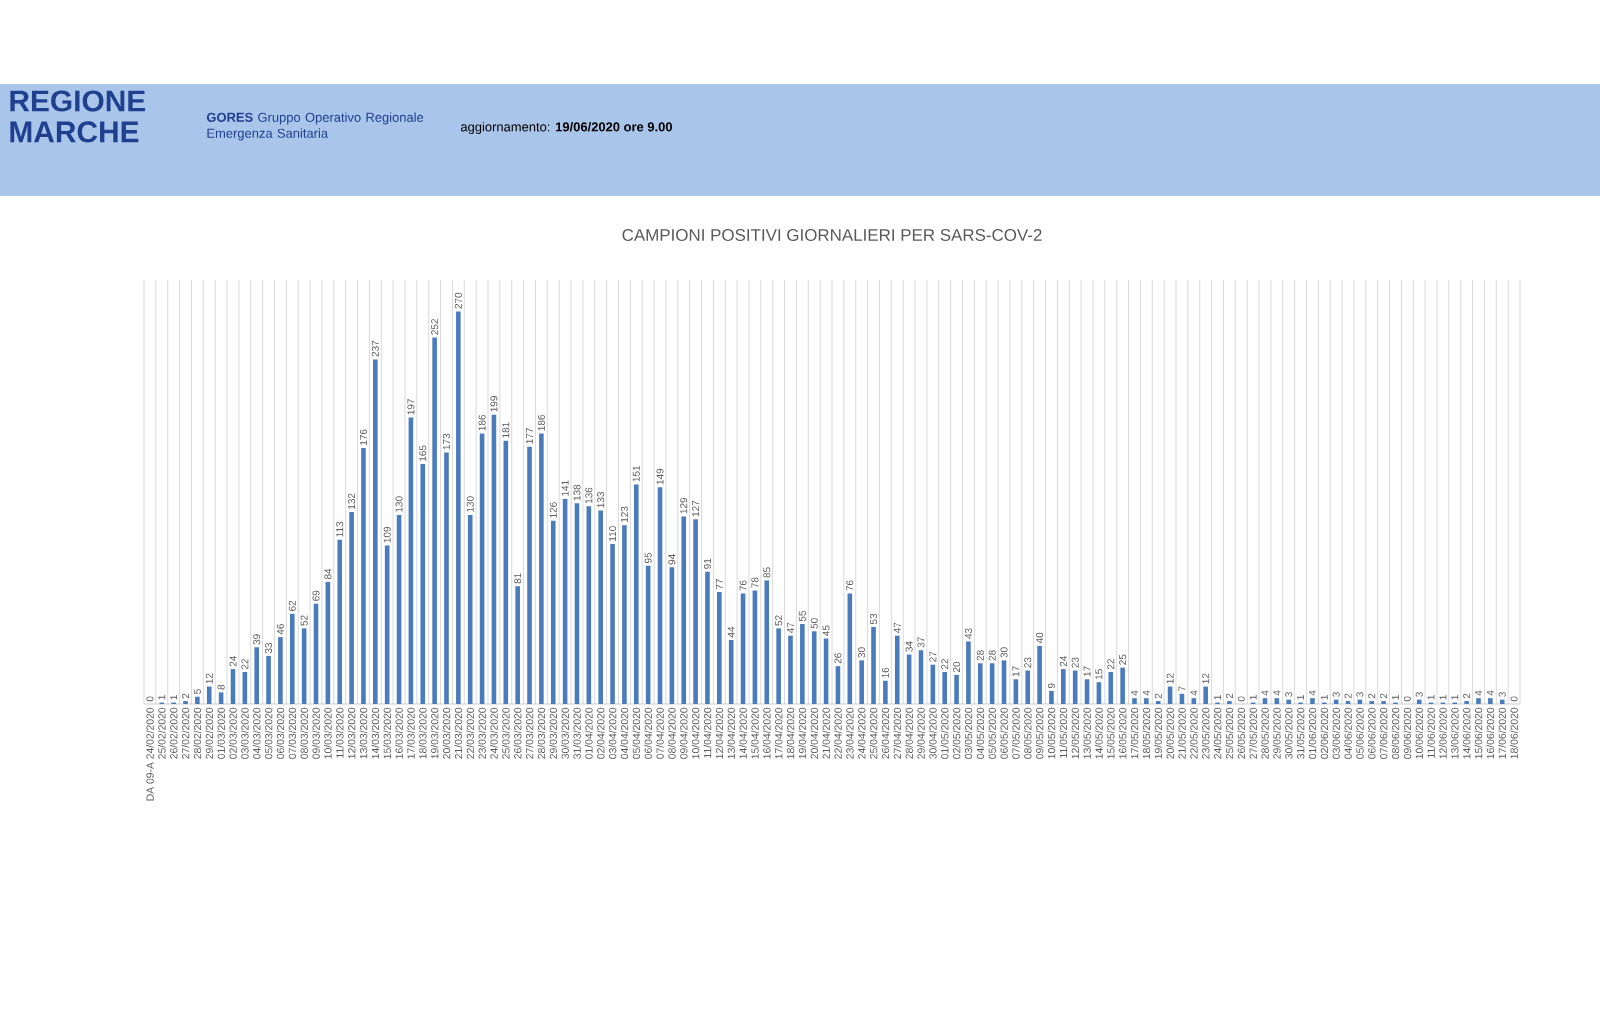 The image size is (1600, 1032). I want to click on chart-title: CAMPIONI POSITIVI GIORNALIERI PER SARS-COV-2, so click(832, 235).